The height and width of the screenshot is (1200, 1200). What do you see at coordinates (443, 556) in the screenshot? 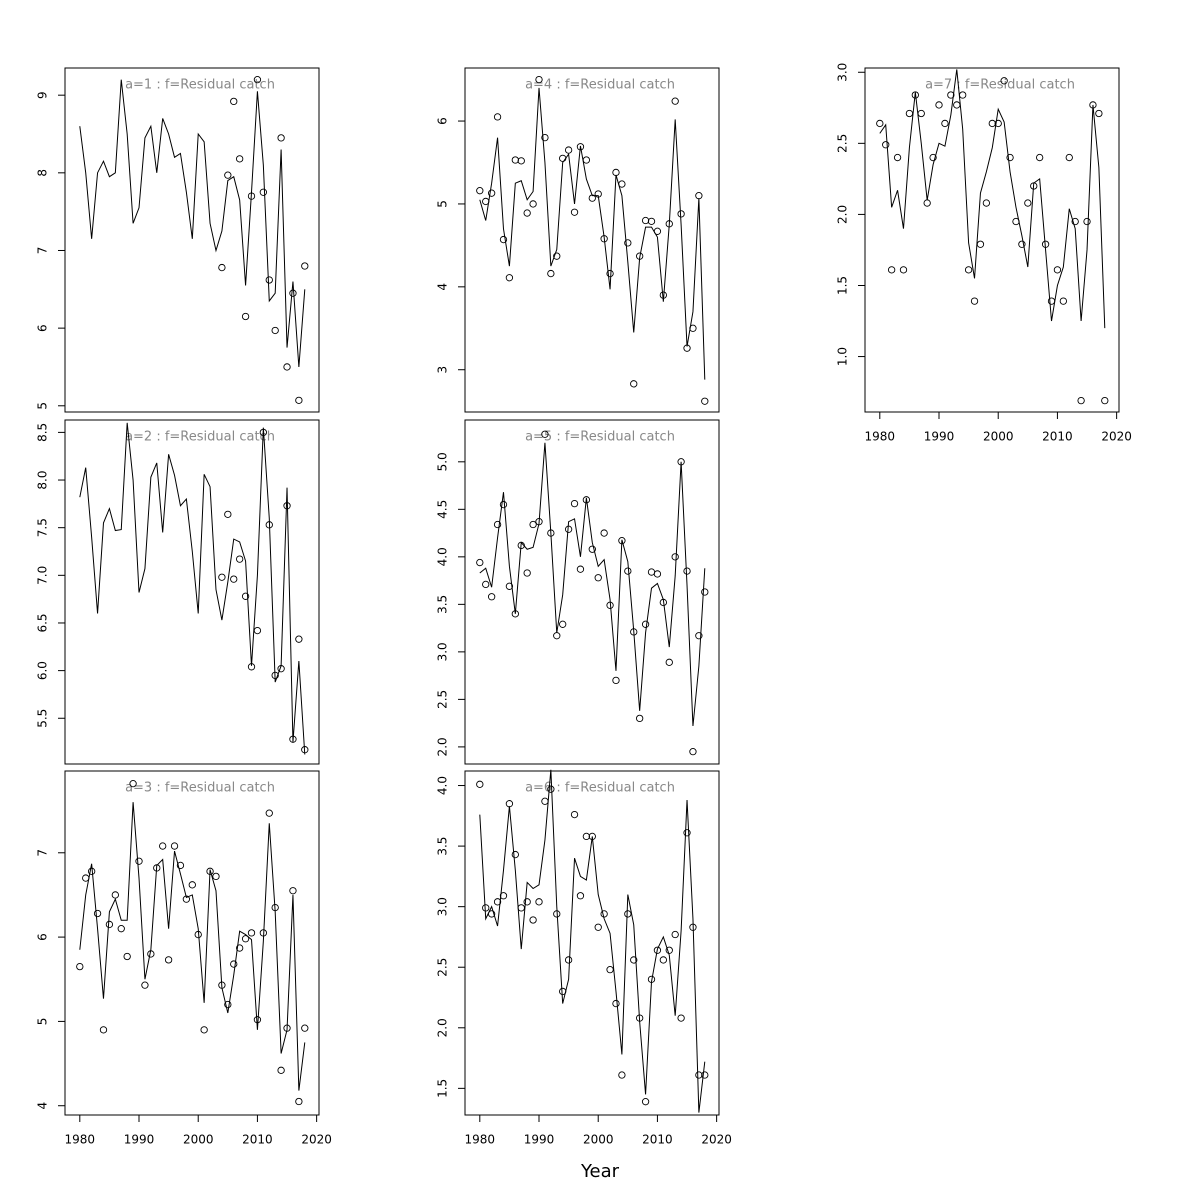
I see `y-tick-label: 4.0` at bounding box center [443, 556].